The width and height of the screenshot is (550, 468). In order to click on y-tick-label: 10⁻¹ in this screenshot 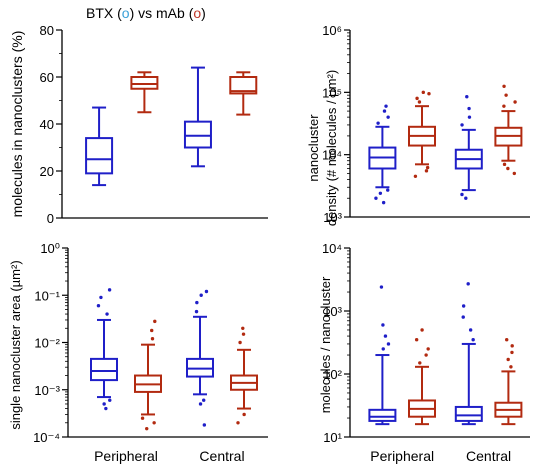, I will do `click(47, 295)`.